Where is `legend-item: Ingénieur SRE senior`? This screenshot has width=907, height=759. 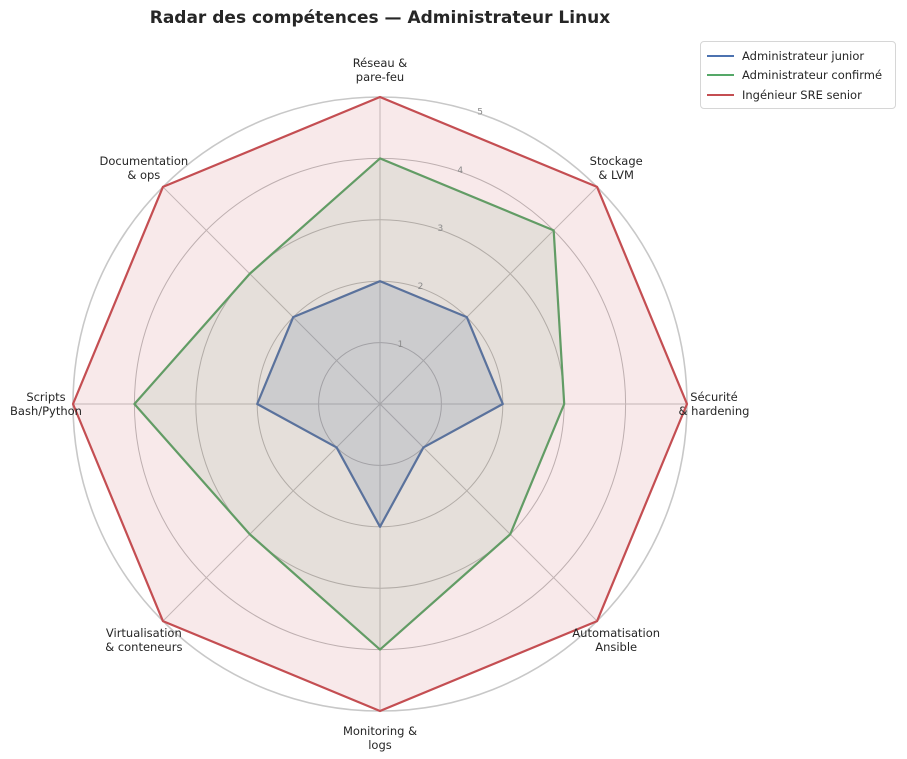
legend-item: Ingénieur SRE senior is located at coordinates (798, 95).